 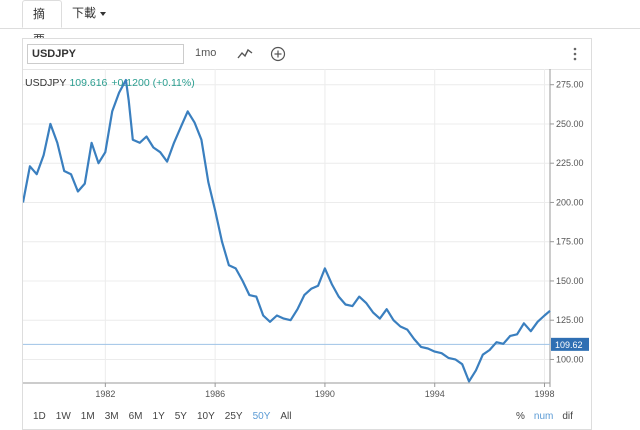 I want to click on y-tick-label: 250.00, so click(x=570, y=124).